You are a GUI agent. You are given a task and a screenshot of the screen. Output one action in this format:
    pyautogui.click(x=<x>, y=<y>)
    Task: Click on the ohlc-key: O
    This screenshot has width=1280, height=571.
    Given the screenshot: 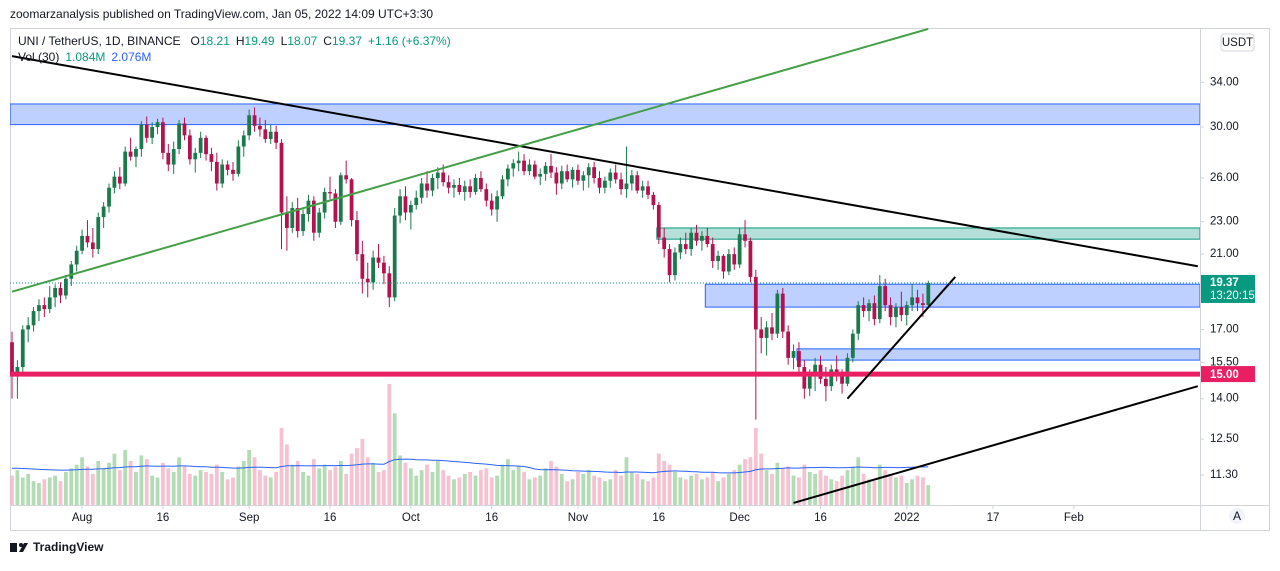 What is the action you would take?
    pyautogui.click(x=195, y=41)
    